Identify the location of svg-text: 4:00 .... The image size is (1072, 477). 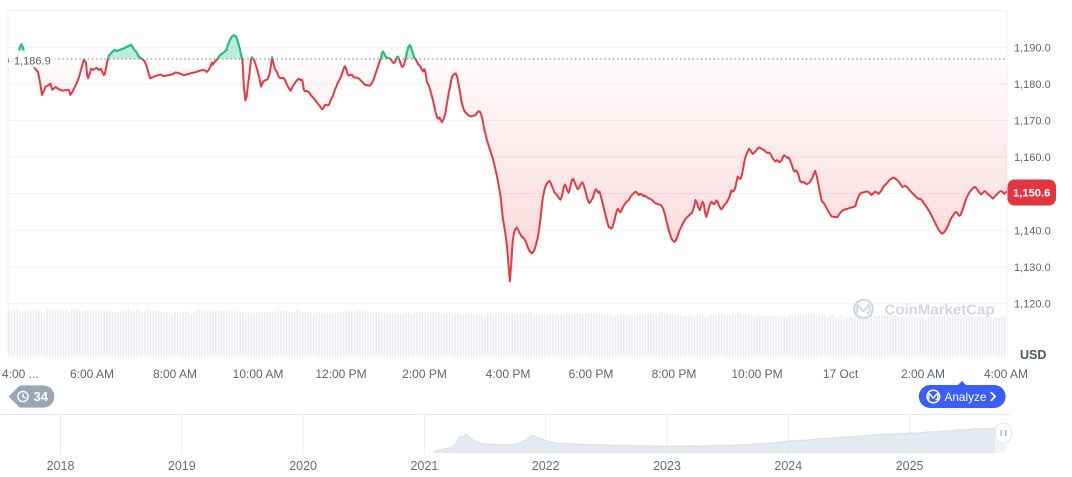
(20, 374).